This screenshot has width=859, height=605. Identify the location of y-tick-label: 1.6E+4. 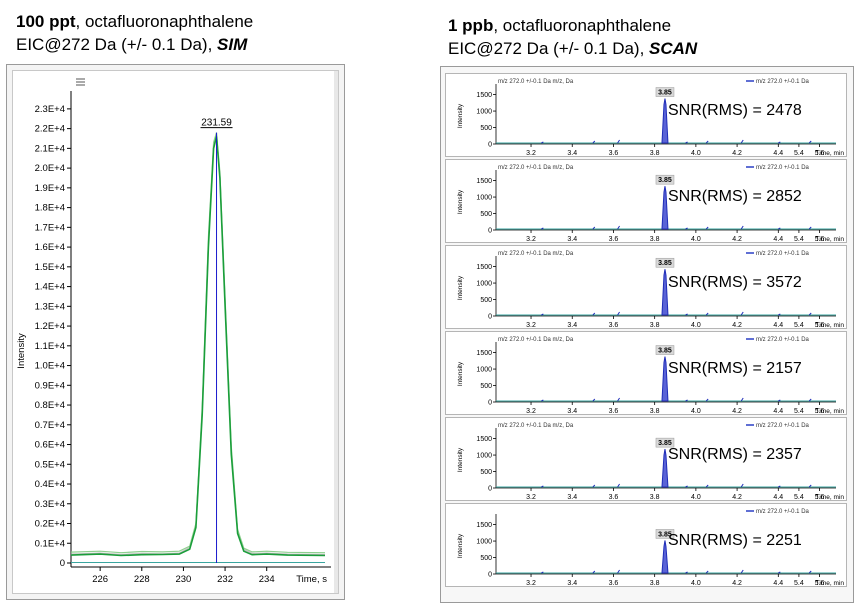
(50, 247).